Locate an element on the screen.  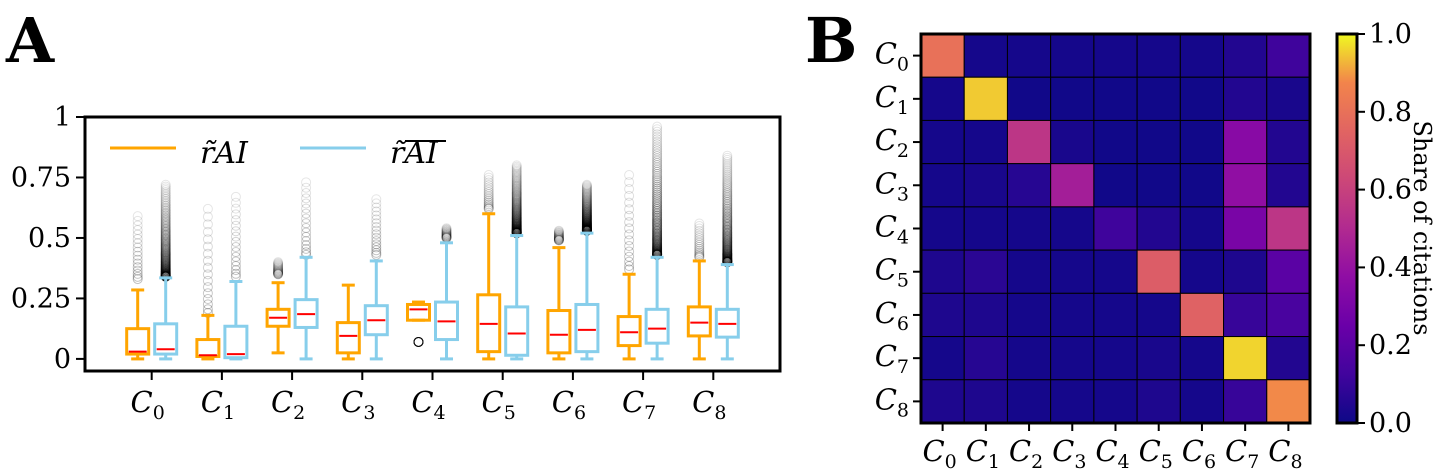
heatmap-row-label-C1: C1 is located at coordinates (892, 99).